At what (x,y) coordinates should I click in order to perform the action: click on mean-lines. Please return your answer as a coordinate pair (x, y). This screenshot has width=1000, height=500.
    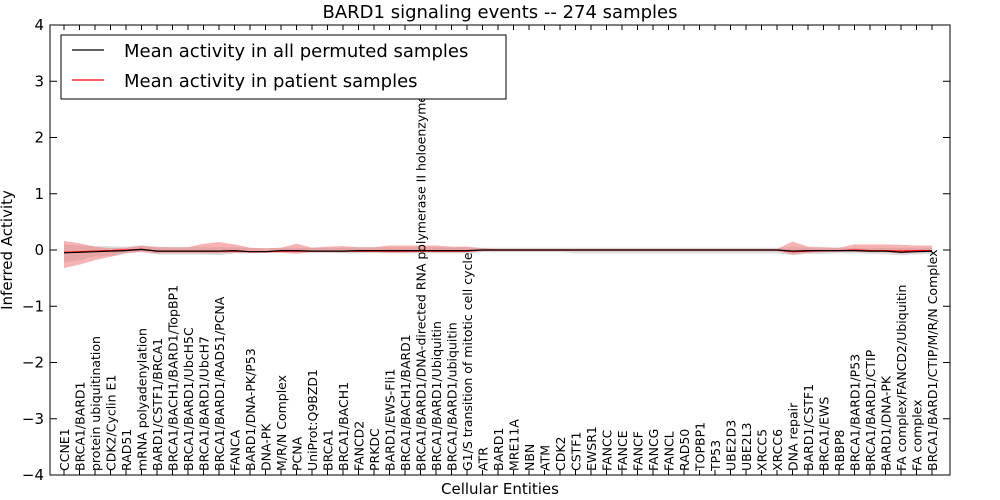
    Looking at the image, I should click on (498, 251).